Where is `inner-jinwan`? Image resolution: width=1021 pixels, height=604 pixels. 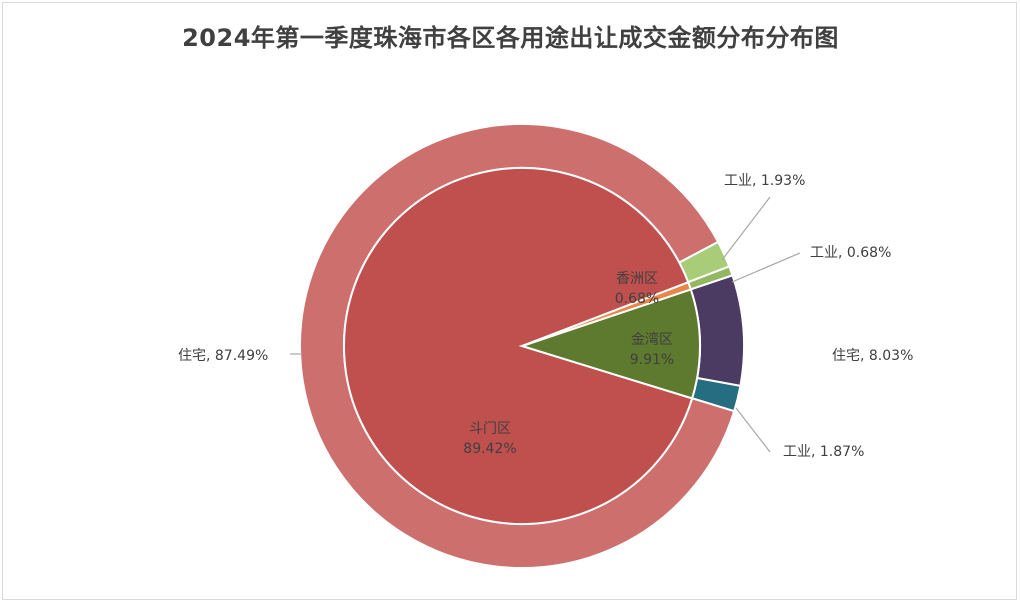
inner-jinwan is located at coordinates (609, 344).